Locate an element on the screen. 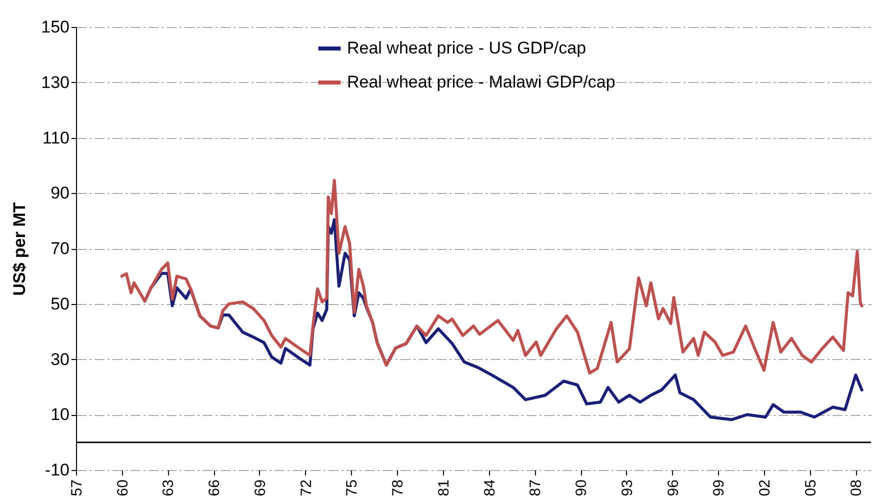 Image resolution: width=884 pixels, height=502 pixels. x-tick-label: 63 is located at coordinates (169, 488).